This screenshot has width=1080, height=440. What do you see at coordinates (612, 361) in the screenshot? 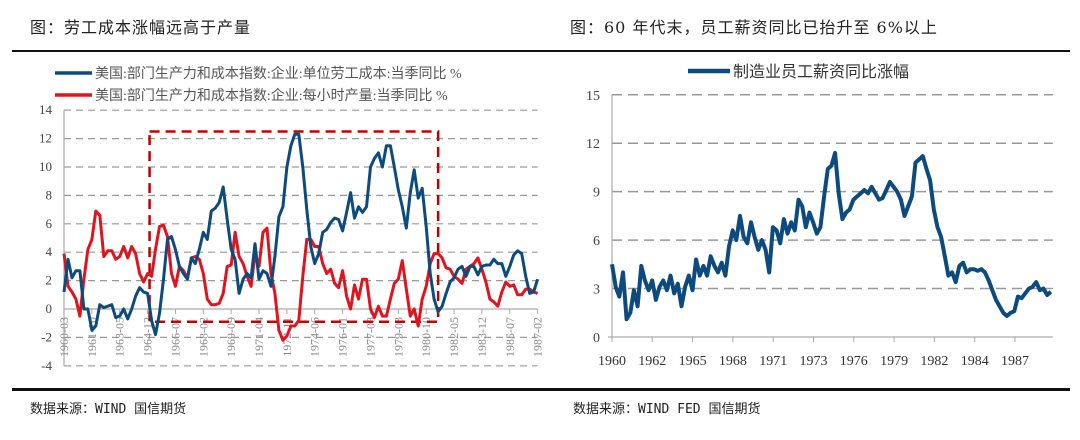
I see `x-tick-label: 1960` at bounding box center [612, 361].